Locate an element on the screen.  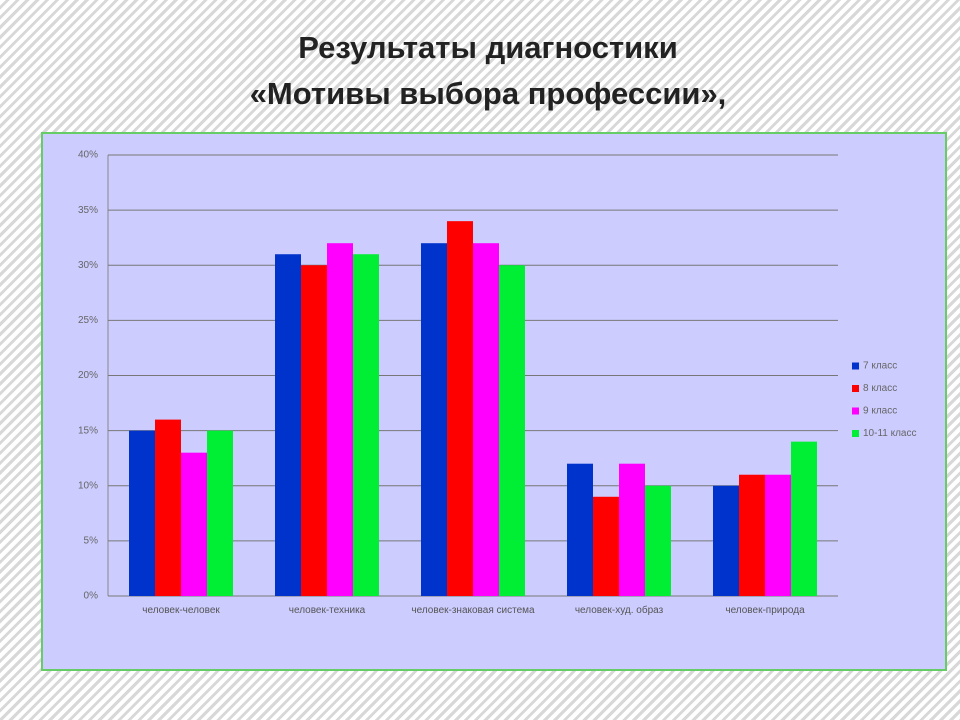
chart-subtitle: «Мотивы выбора профессии», is located at coordinates (488, 93).